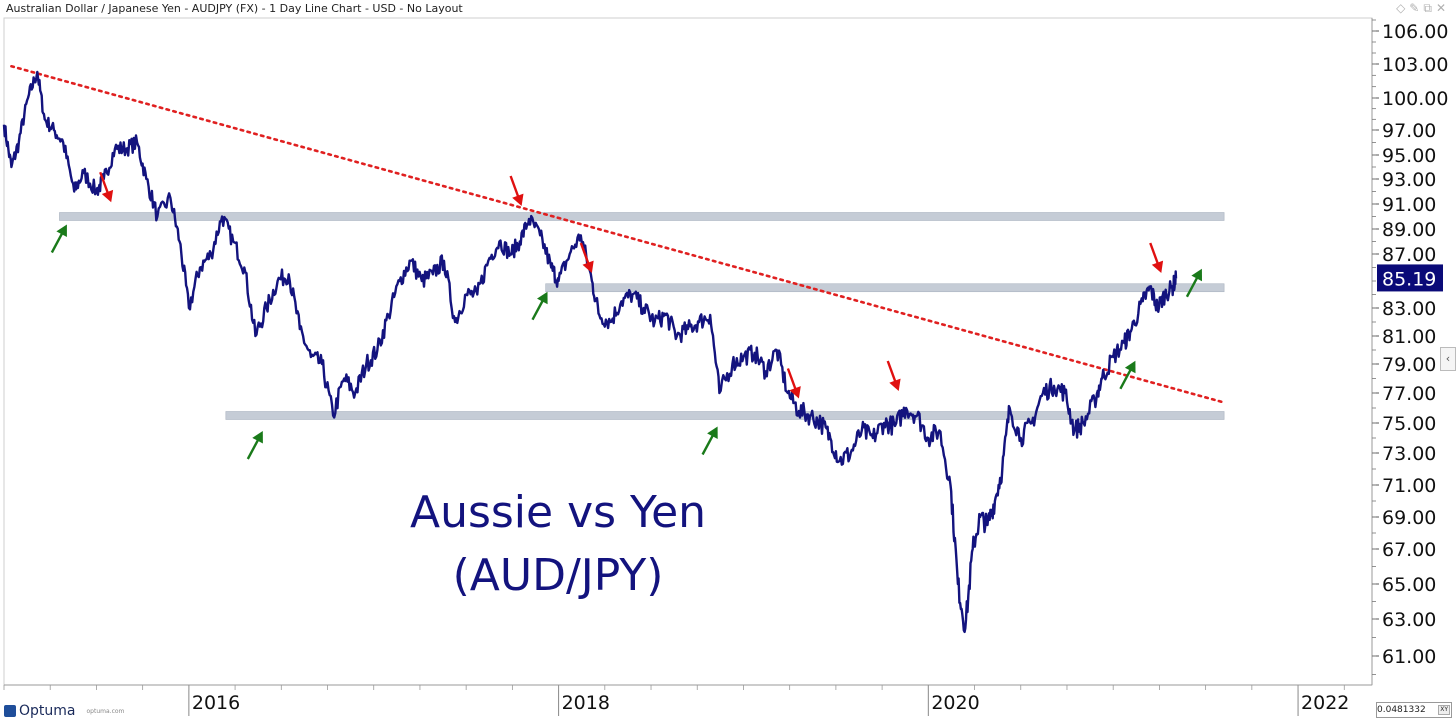 The width and height of the screenshot is (1456, 723). I want to click on last-price-group: 85.19, so click(1410, 278).